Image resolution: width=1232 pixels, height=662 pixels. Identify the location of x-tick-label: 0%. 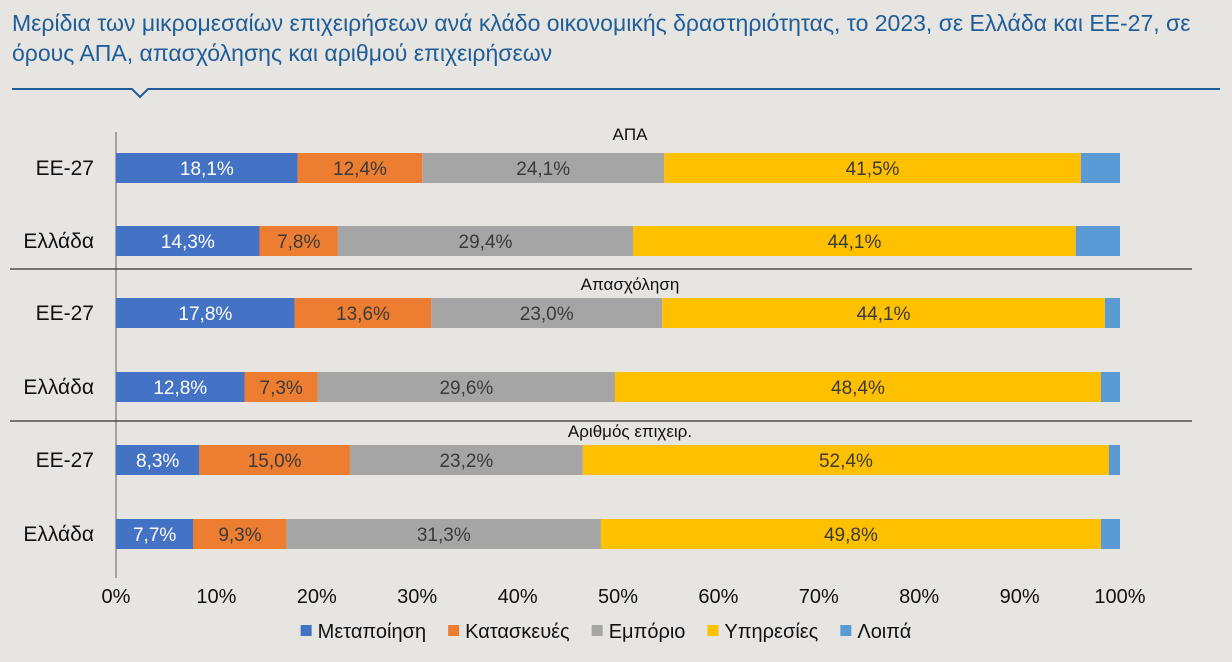
(116, 597).